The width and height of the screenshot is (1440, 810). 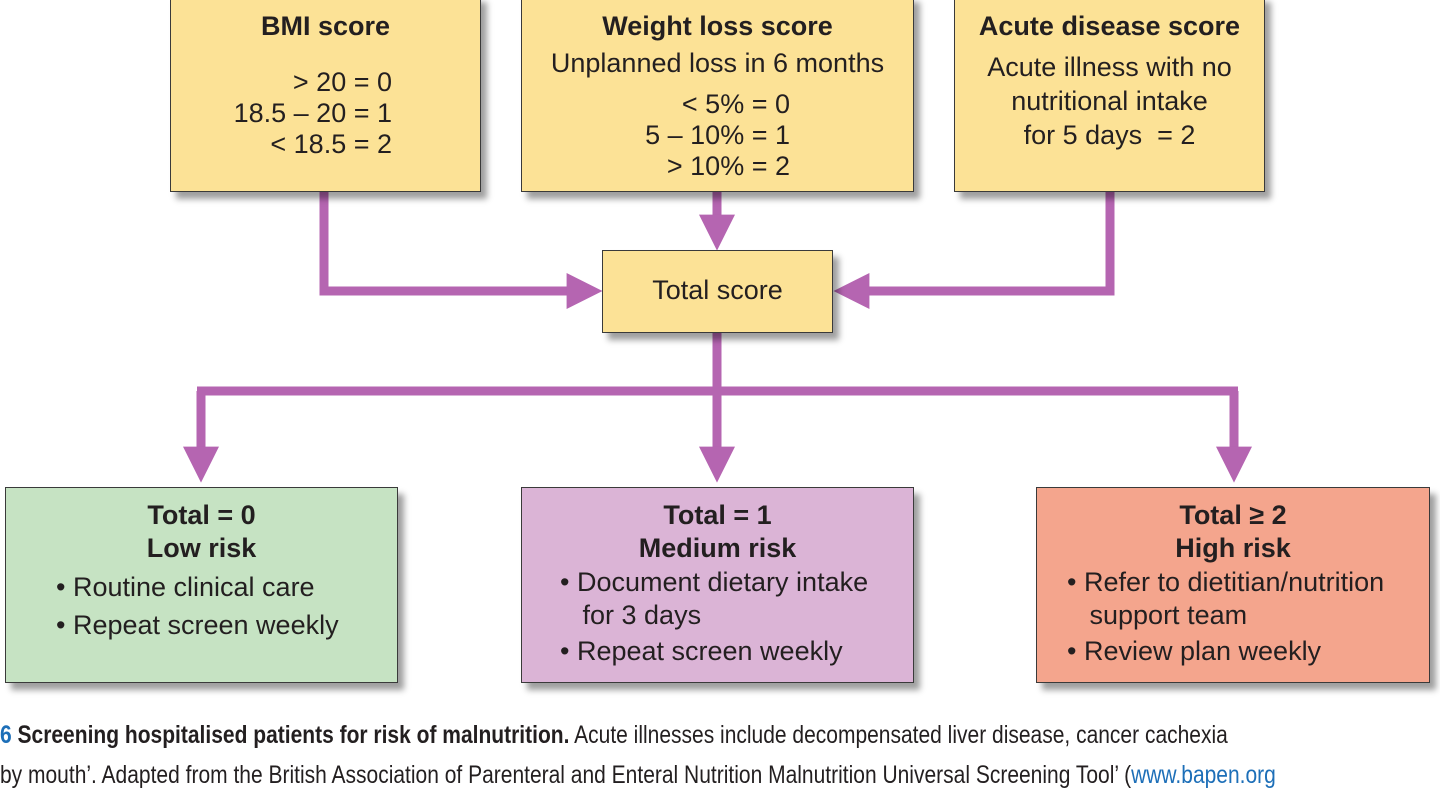 What do you see at coordinates (201, 515) in the screenshot?
I see `low-risk-total: Total = 0` at bounding box center [201, 515].